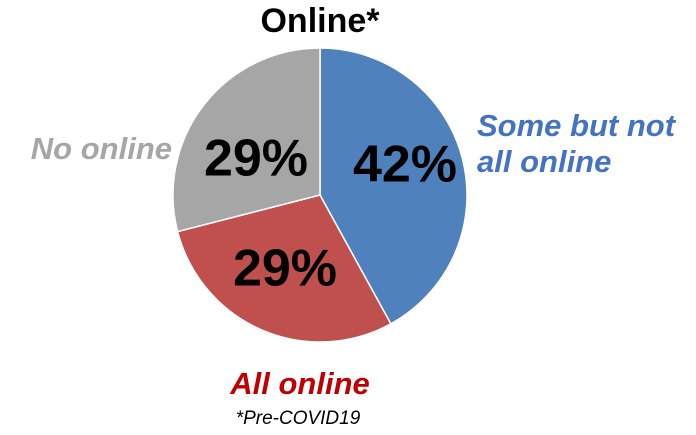 The height and width of the screenshot is (435, 696). Describe the element at coordinates (298, 418) in the screenshot. I see `footnote: *Pre-COVID19` at that location.